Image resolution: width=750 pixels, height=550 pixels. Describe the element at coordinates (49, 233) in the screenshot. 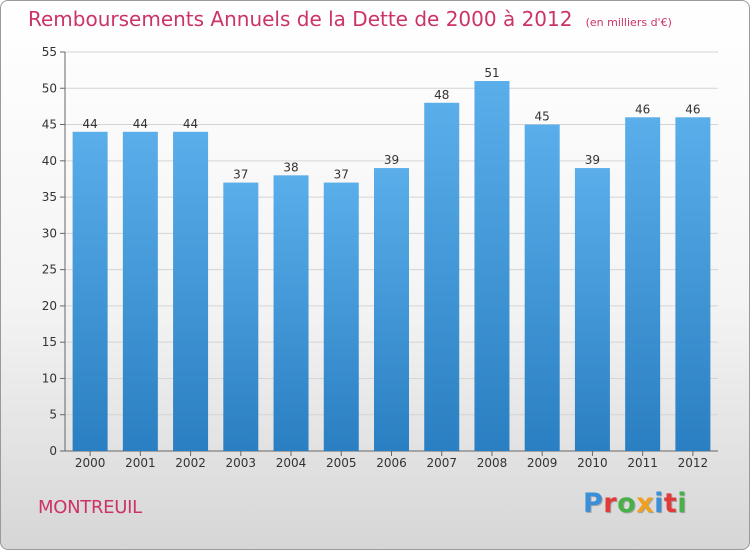

I see `y-tick-label: 30` at that location.